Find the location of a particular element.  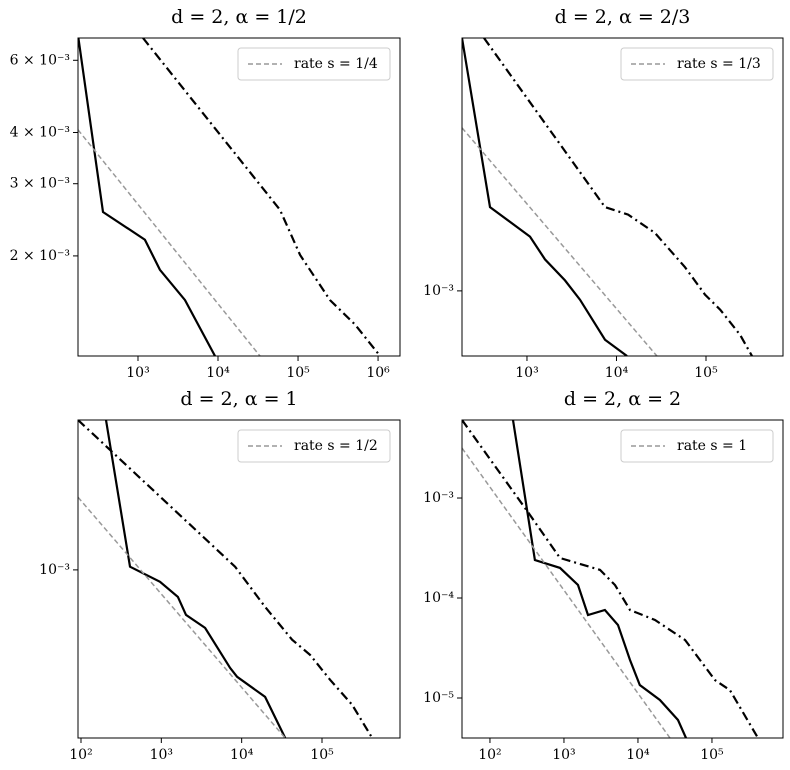

subplot-title: d = 2, α = 1/2 is located at coordinates (239, 17).